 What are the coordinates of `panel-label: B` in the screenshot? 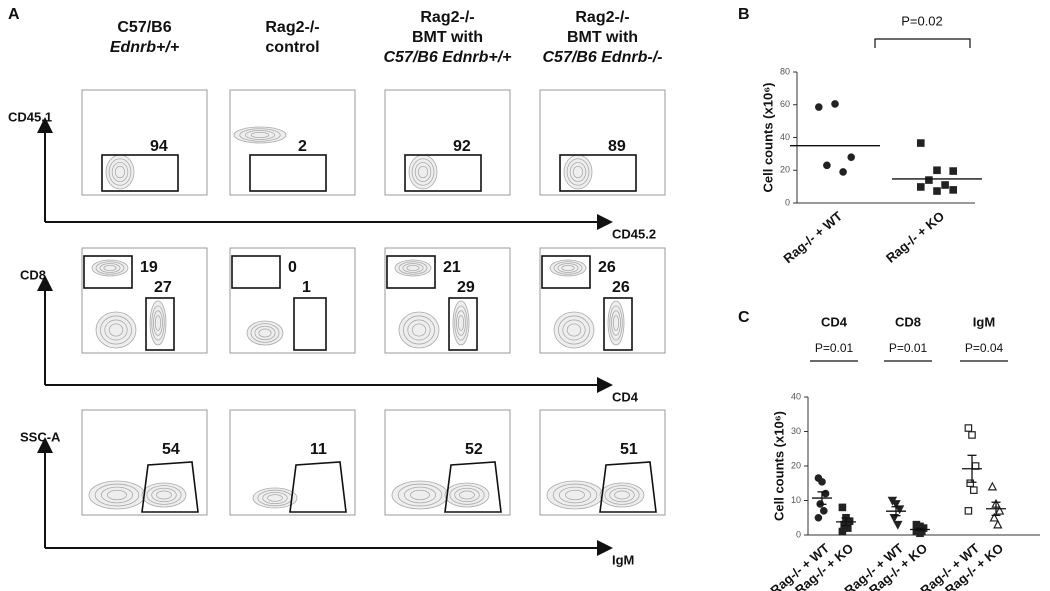 It's located at (744, 14).